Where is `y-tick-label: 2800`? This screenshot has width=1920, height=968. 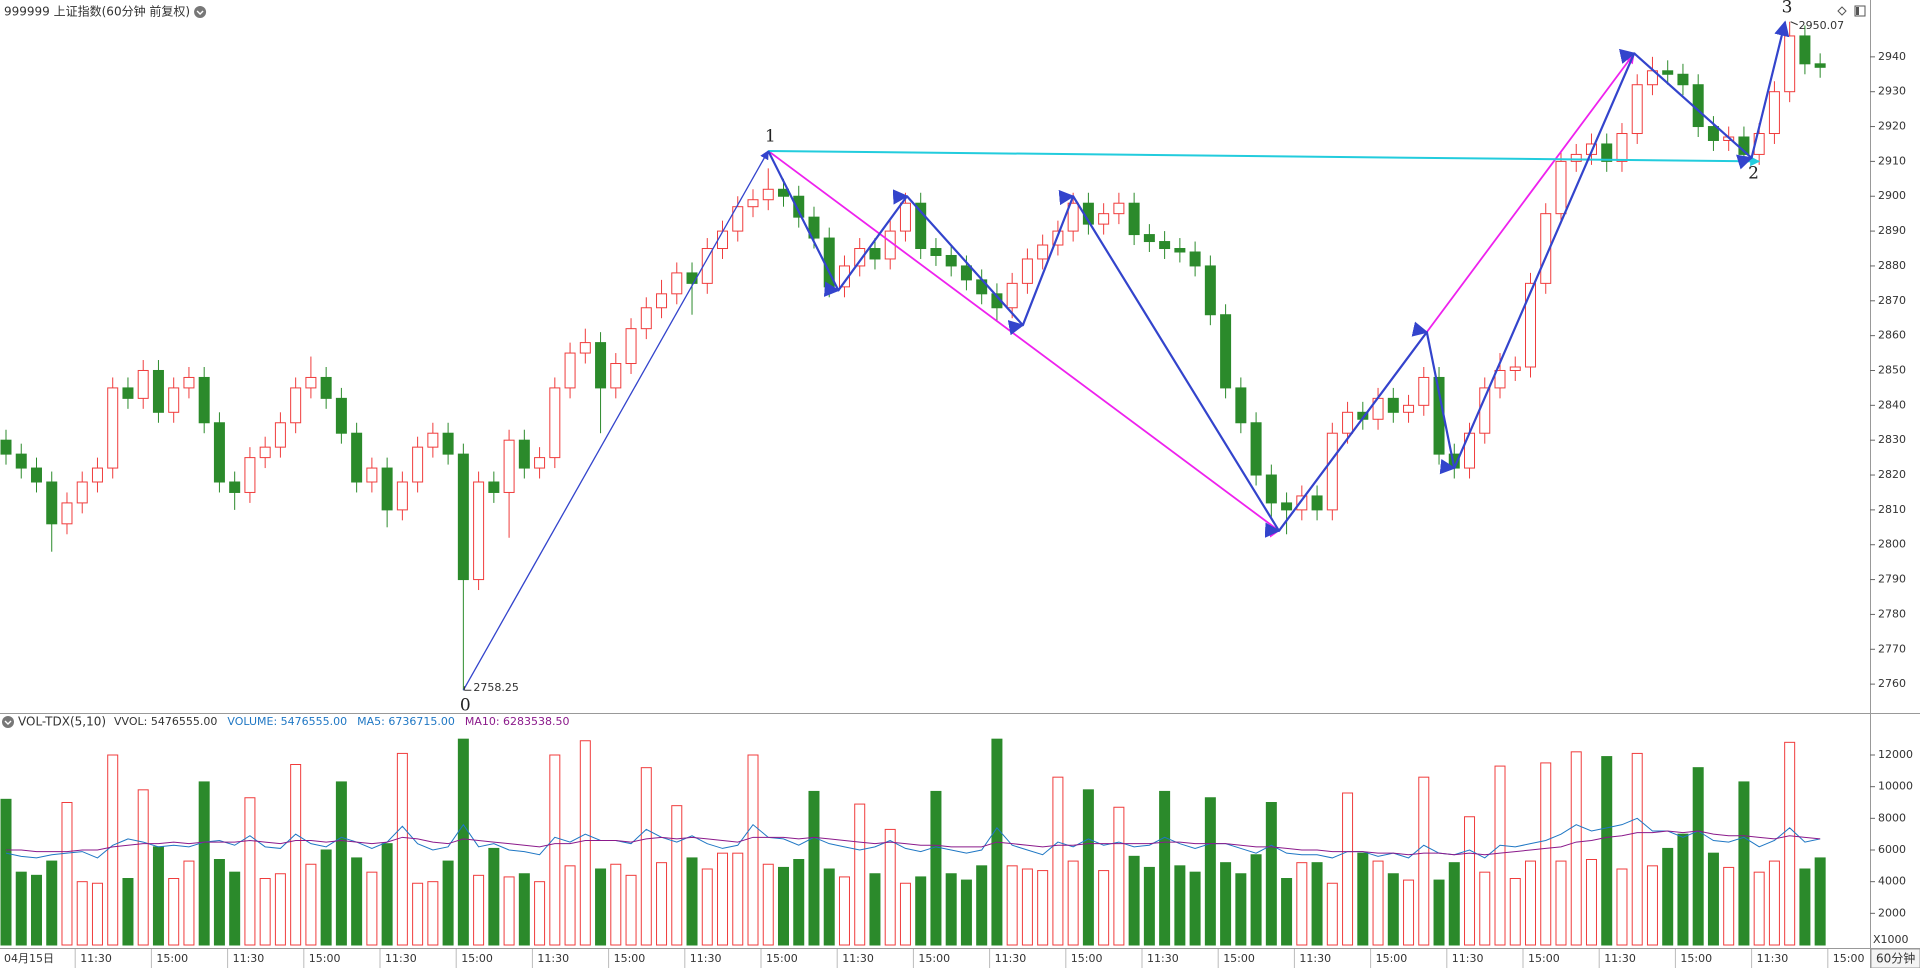
y-tick-label: 2800 is located at coordinates (1892, 544).